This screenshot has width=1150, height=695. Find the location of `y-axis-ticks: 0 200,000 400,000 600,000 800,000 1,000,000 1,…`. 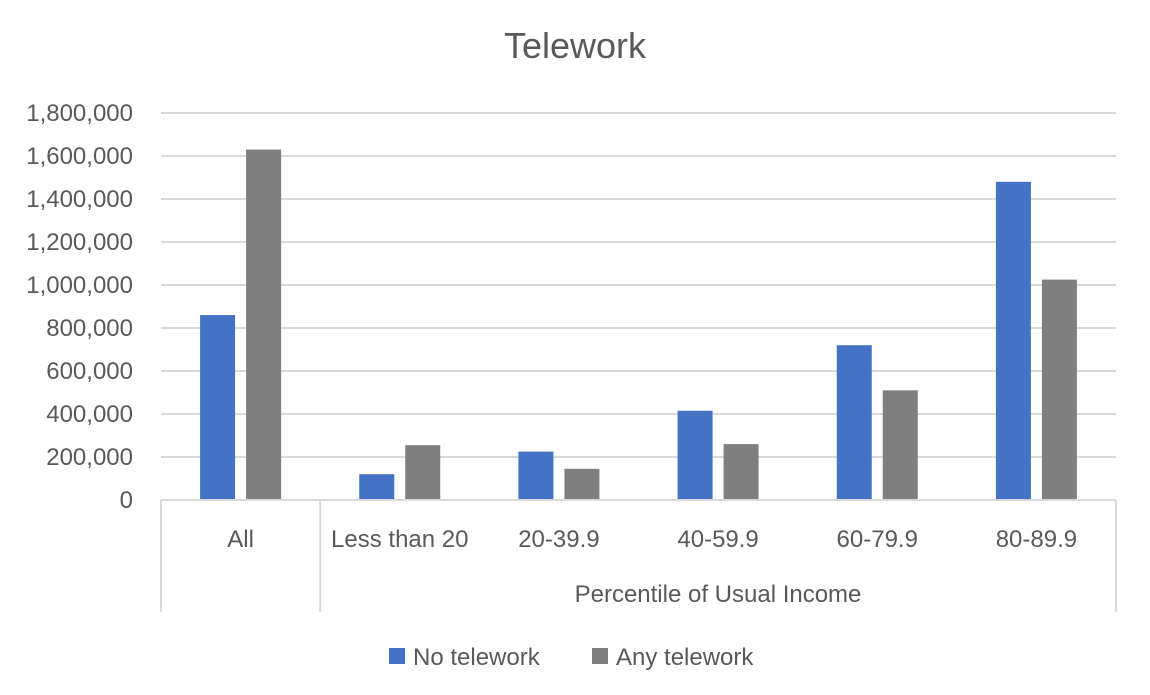

y-axis-ticks: 0 200,000 400,000 600,000 800,000 1,000,000 1,… is located at coordinates (79, 307).